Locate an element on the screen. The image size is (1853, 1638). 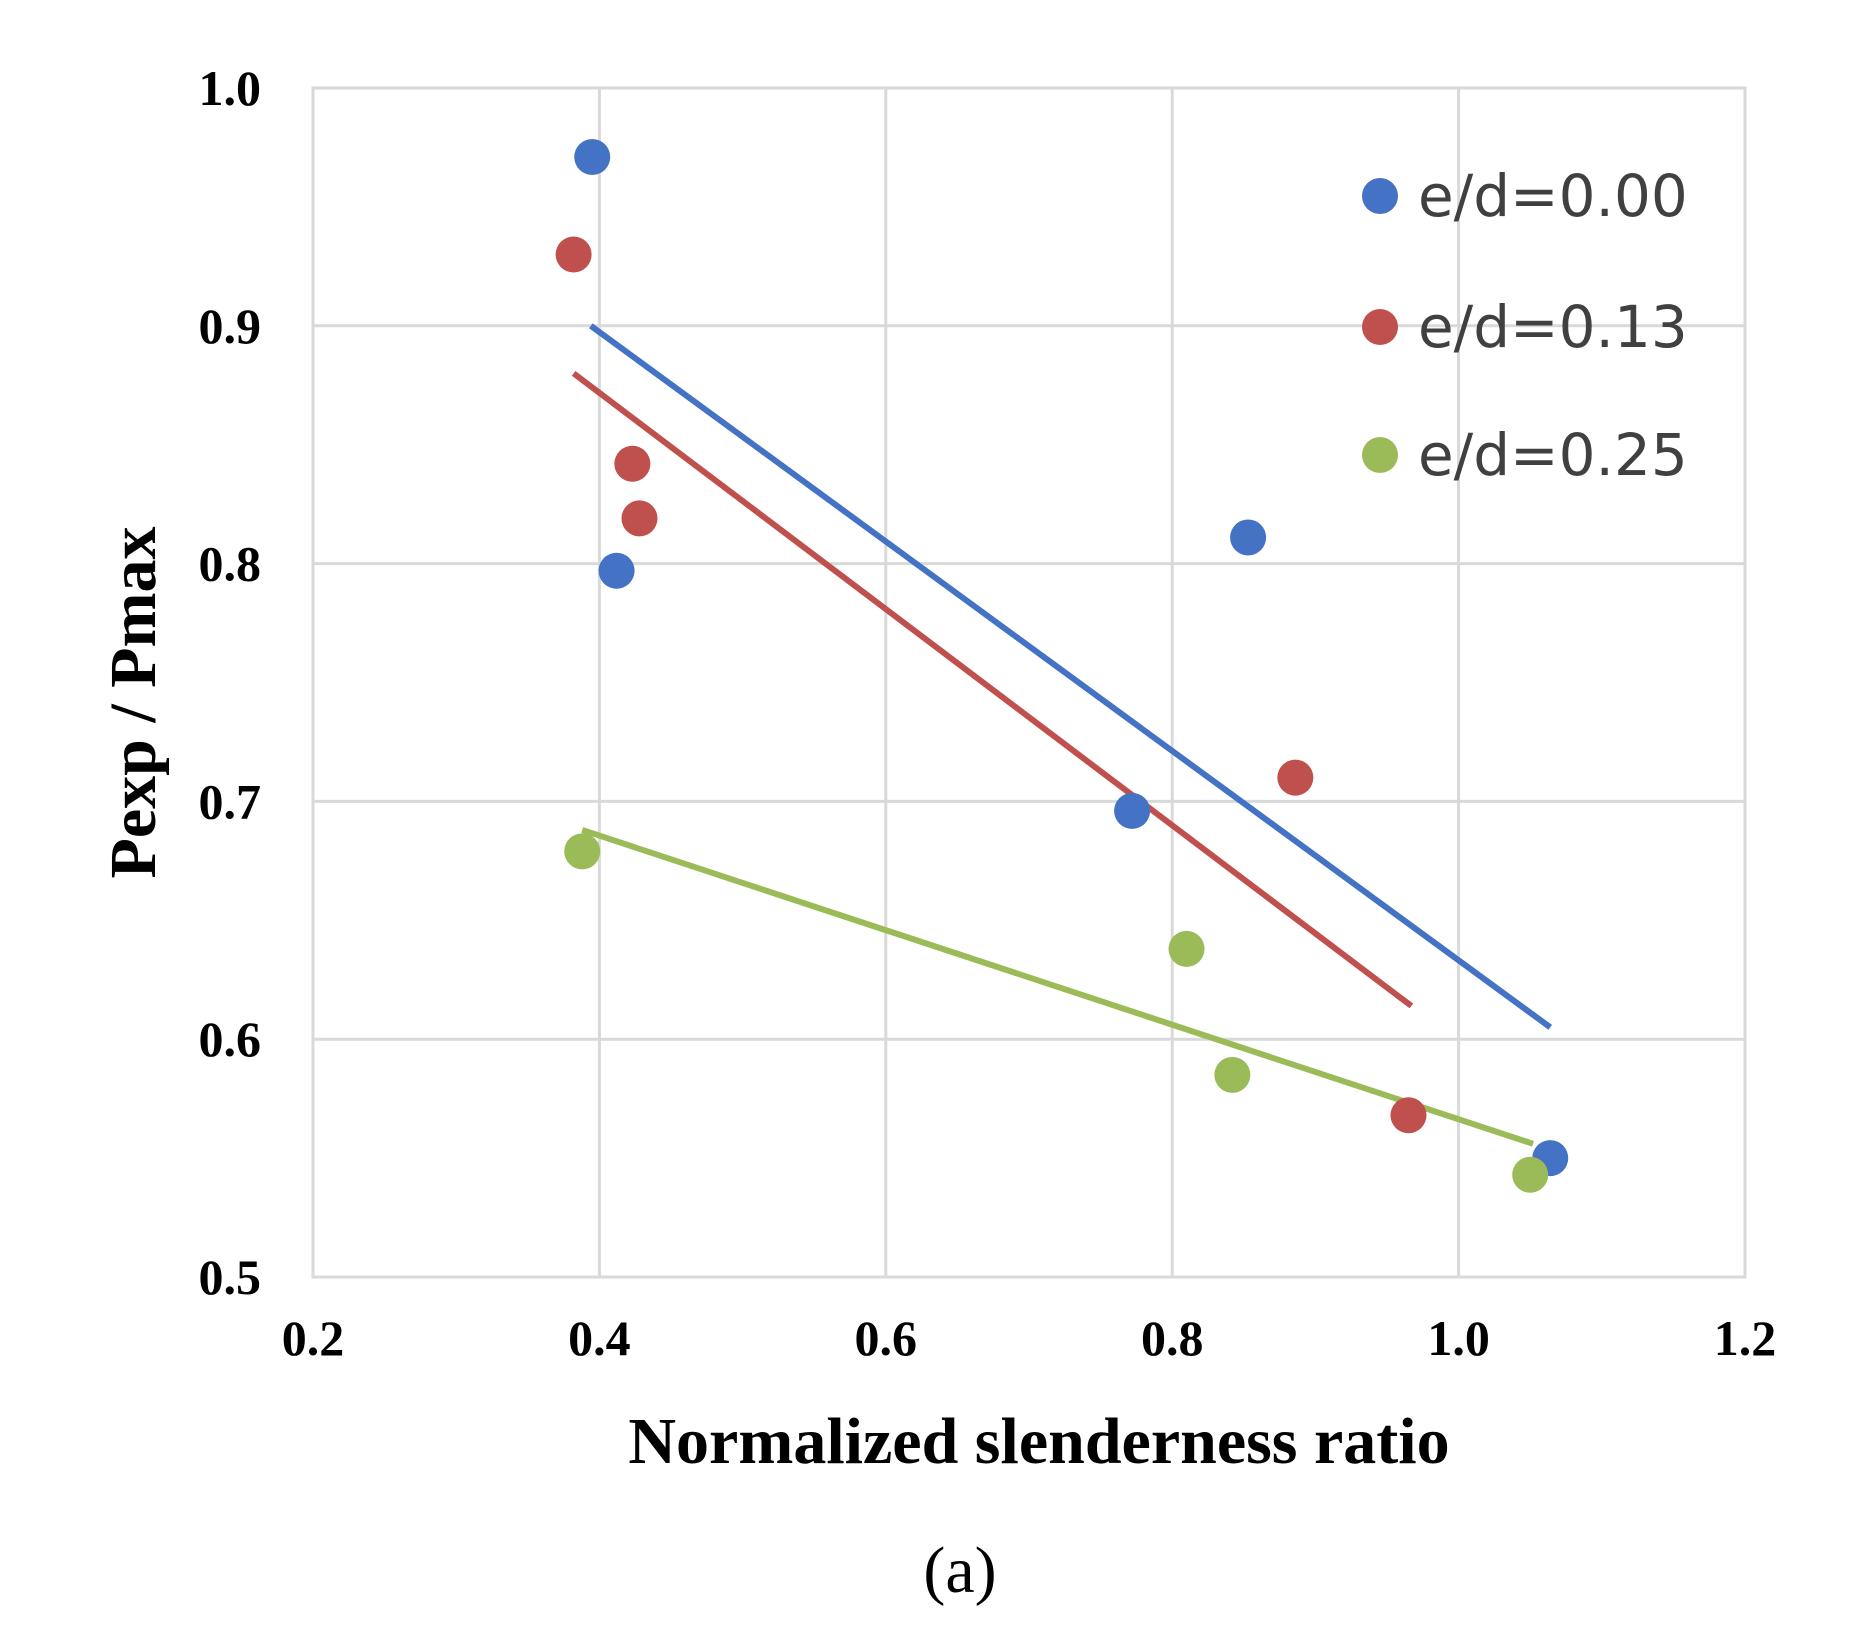
x-tick-label: 0.4 is located at coordinates (599, 1338).